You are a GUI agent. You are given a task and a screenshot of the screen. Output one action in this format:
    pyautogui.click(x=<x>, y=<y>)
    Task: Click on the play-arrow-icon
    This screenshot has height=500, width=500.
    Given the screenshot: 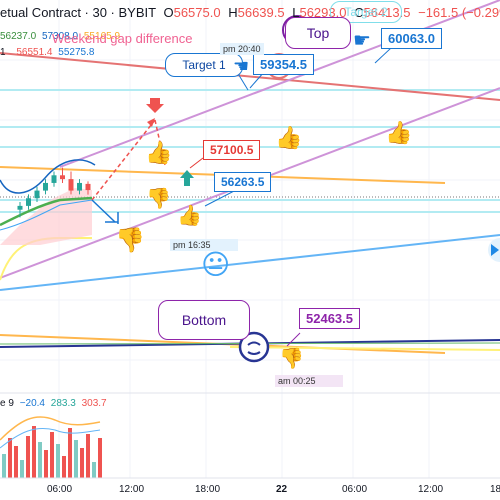 What is the action you would take?
    pyautogui.click(x=494, y=250)
    